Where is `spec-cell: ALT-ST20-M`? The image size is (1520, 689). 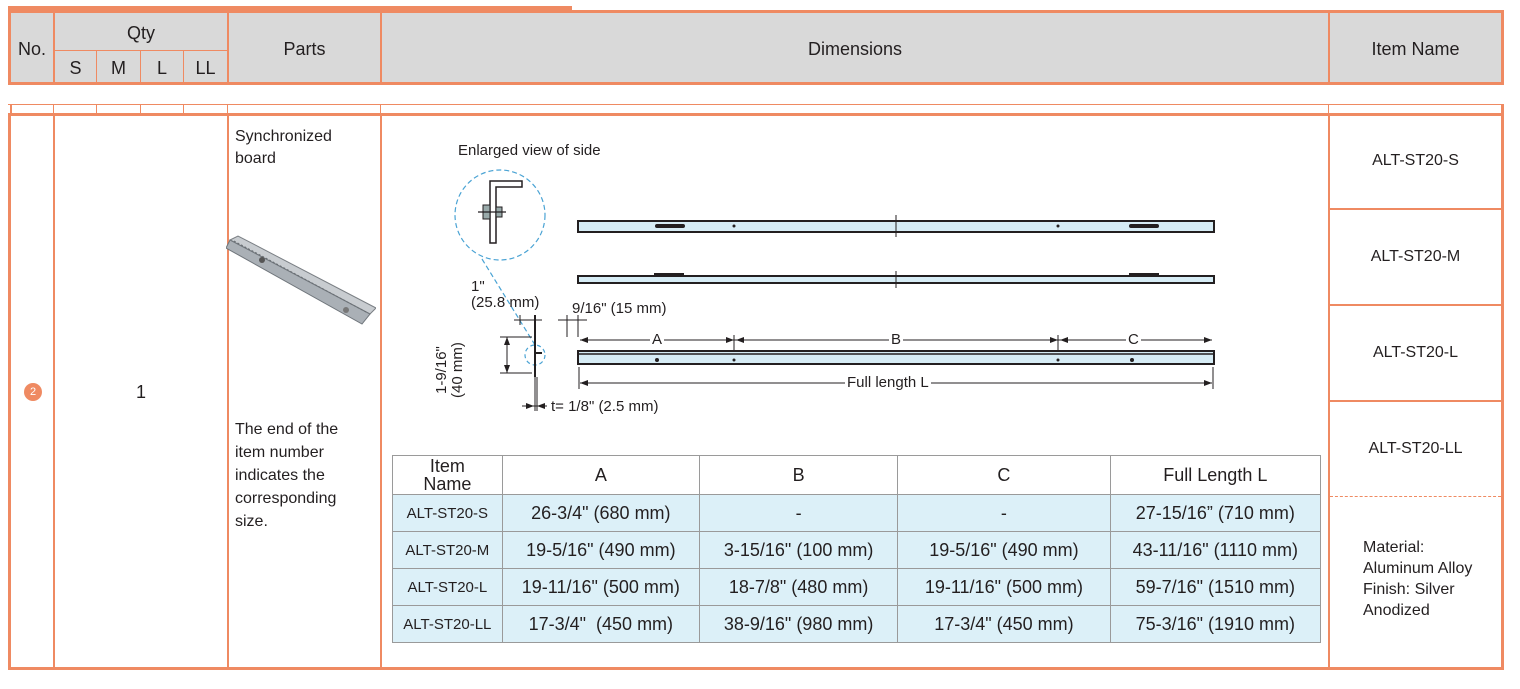
spec-cell: ALT-ST20-M is located at coordinates (447, 550).